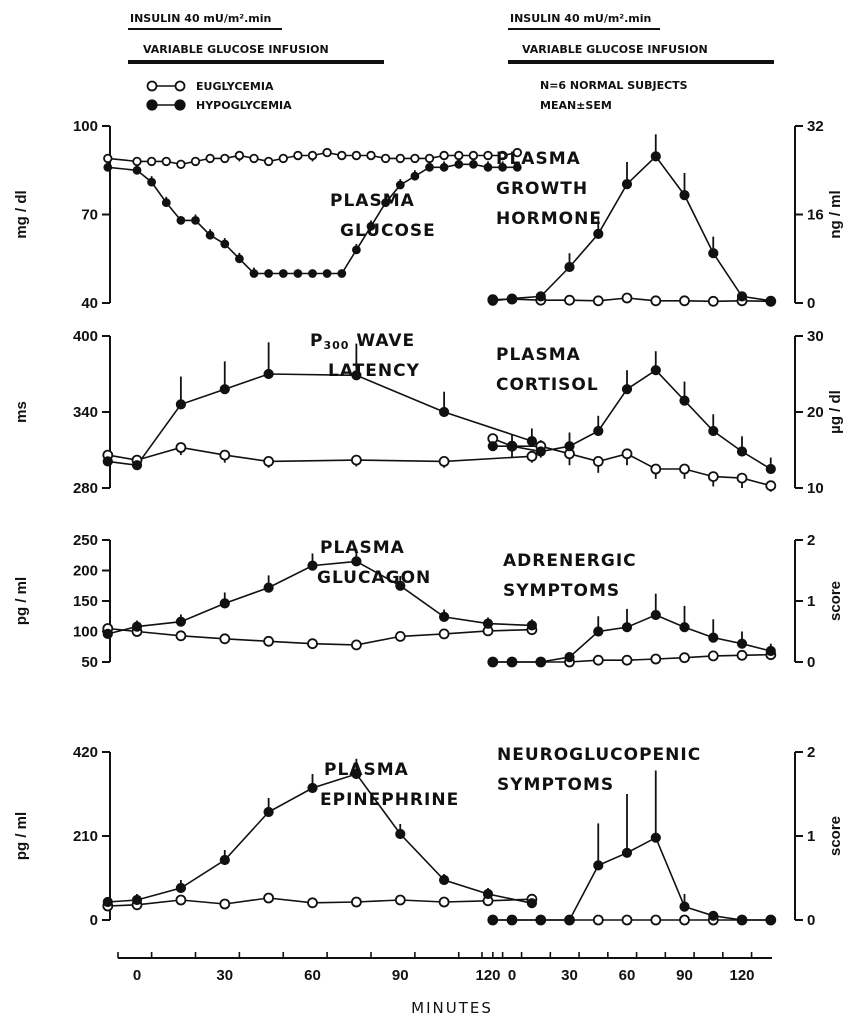 The width and height of the screenshot is (856, 1021). I want to click on y-axis-label: mg / dl, so click(21, 214).